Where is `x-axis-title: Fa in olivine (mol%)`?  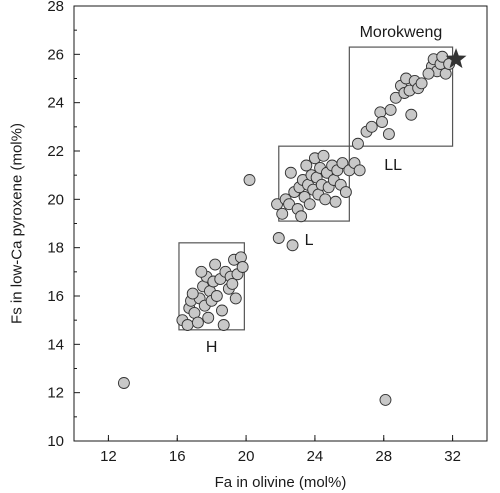
x-axis-title: Fa in olivine (mol%) is located at coordinates (281, 482).